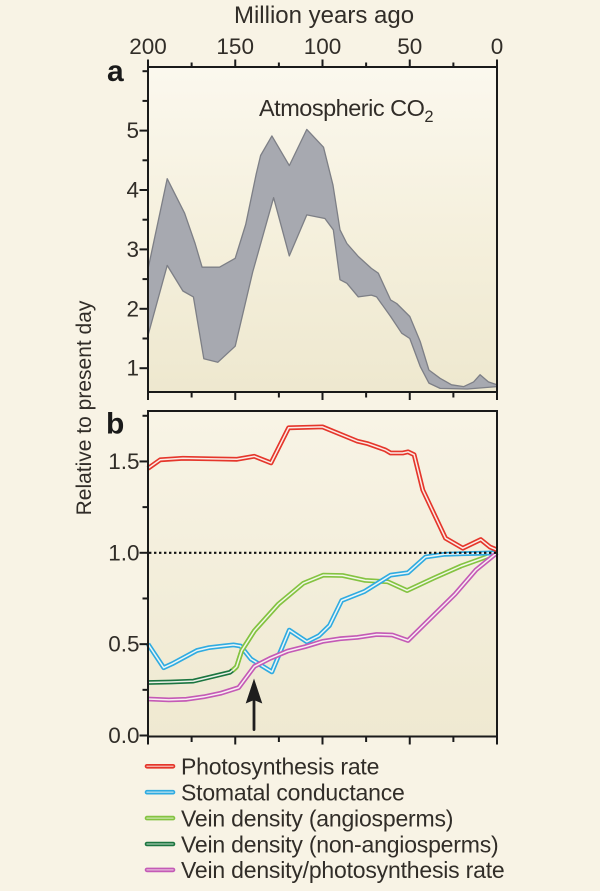  Describe the element at coordinates (280, 767) in the screenshot. I see `svg-text: Photosynthesis rate` at that location.